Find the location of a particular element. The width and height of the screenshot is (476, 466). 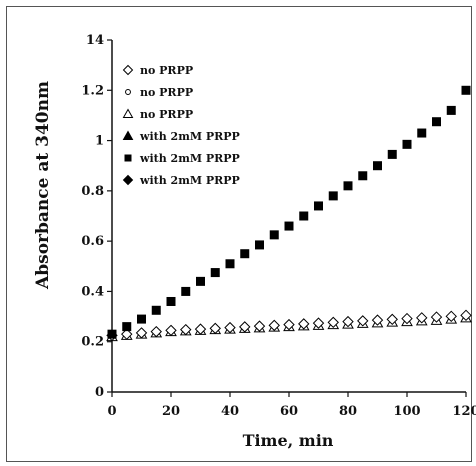

x-tick-label: 120 is located at coordinates (464, 411).